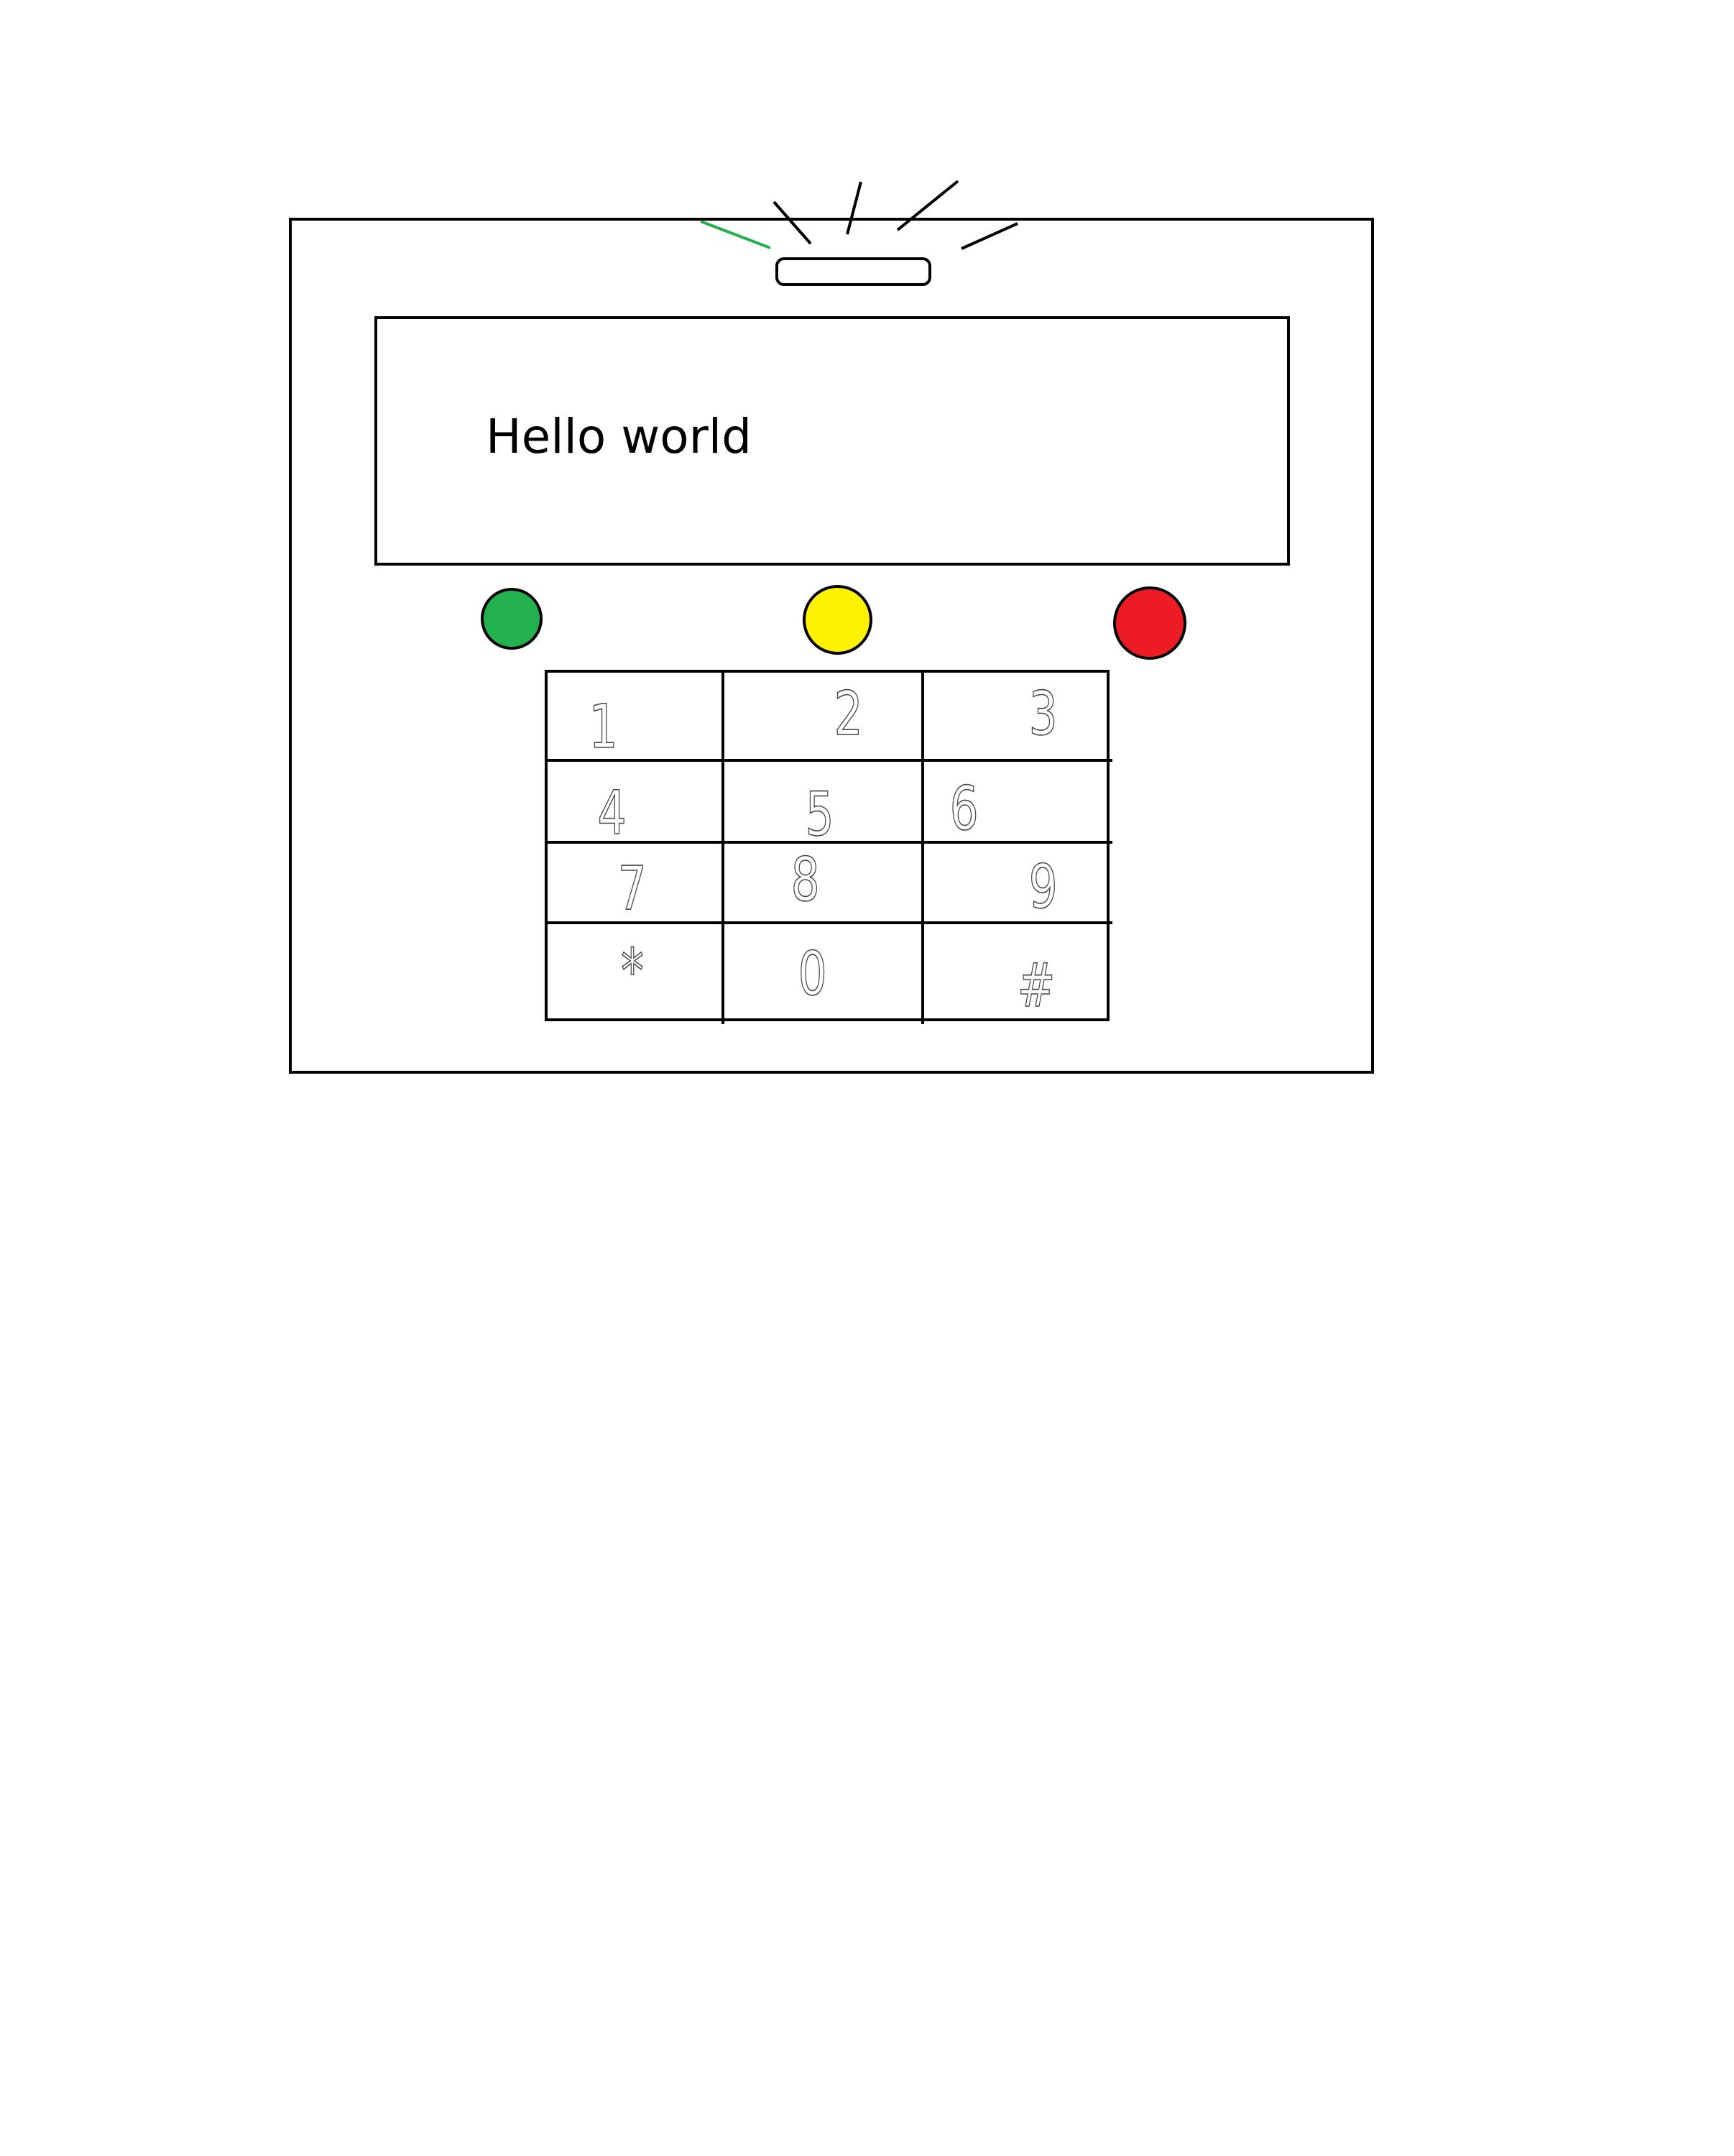 The height and width of the screenshot is (2156, 1734). Describe the element at coordinates (632, 803) in the screenshot. I see `key-4: 4` at that location.